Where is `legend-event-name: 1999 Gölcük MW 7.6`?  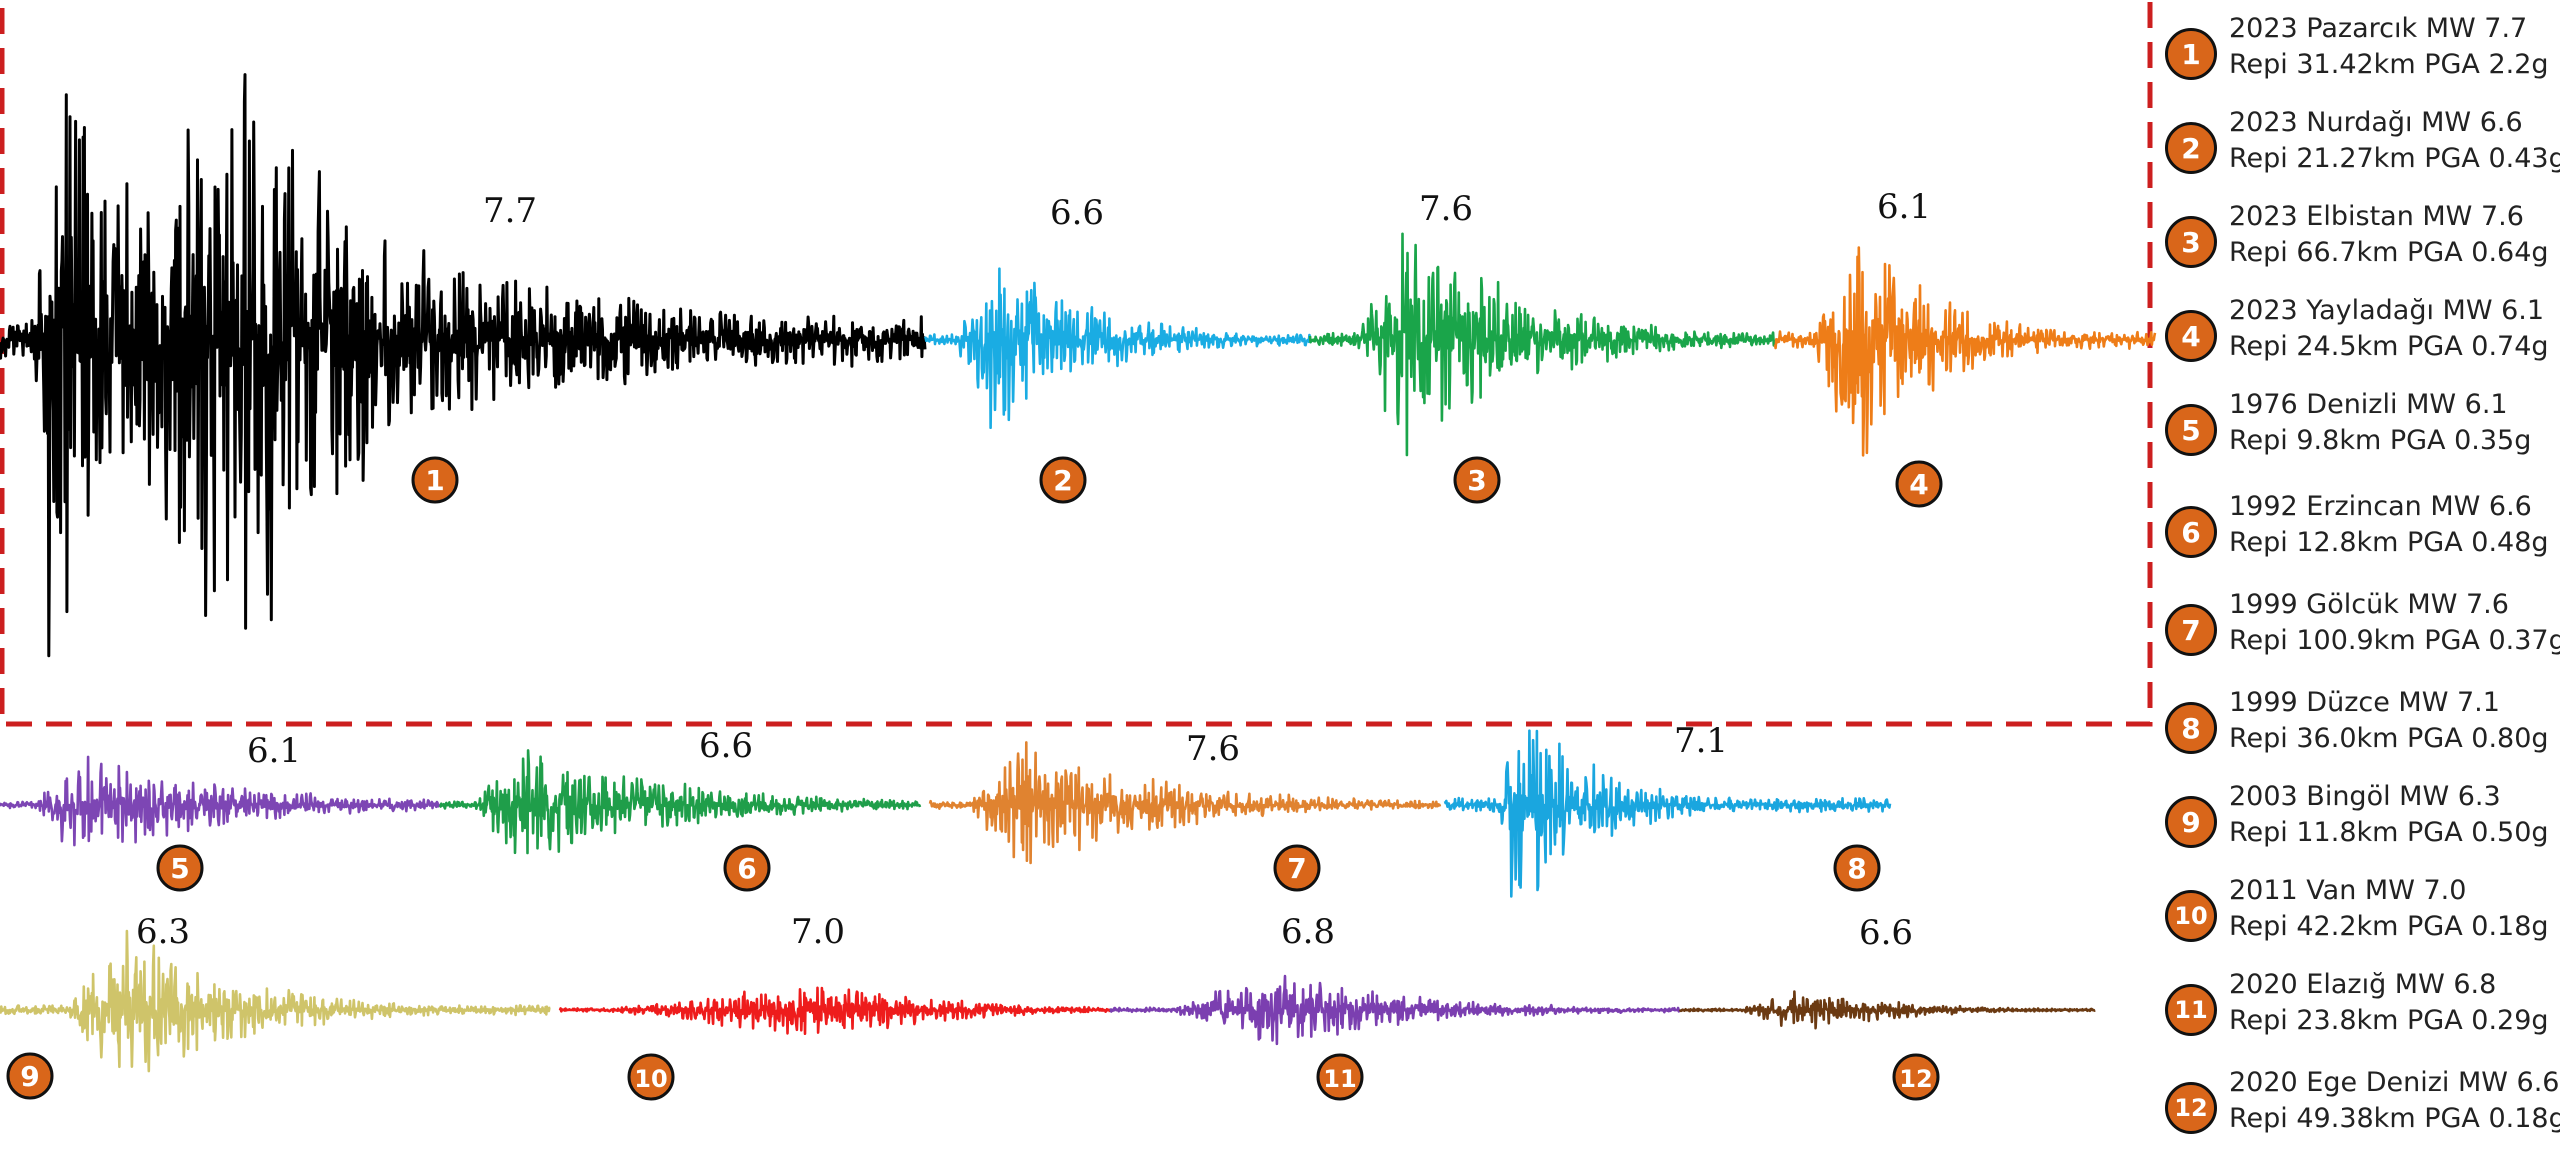
legend-event-name: 1999 Gölcük MW 7.6 is located at coordinates (2369, 604).